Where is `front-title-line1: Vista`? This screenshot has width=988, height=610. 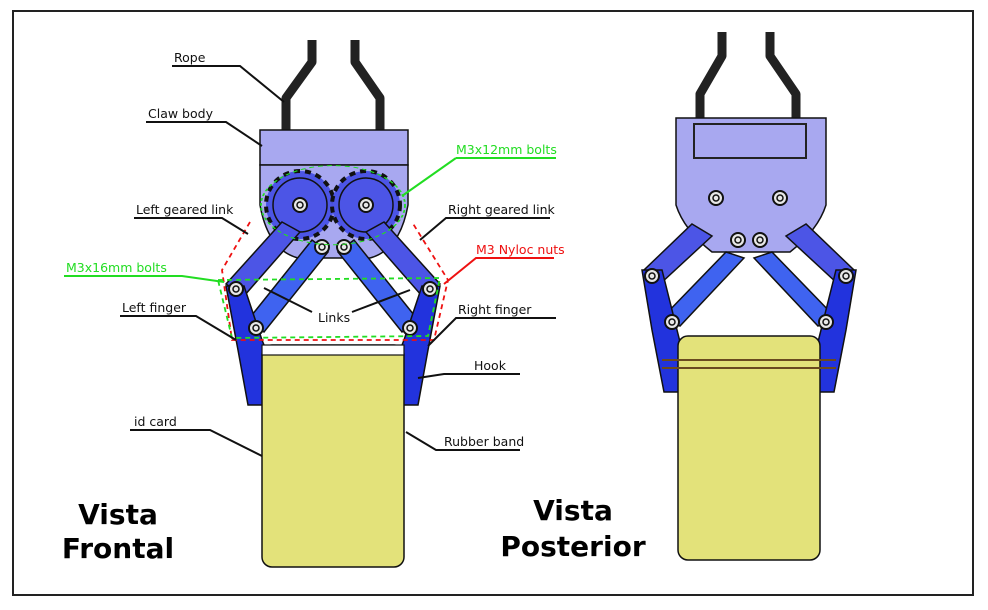 front-title-line1: Vista is located at coordinates (118, 514).